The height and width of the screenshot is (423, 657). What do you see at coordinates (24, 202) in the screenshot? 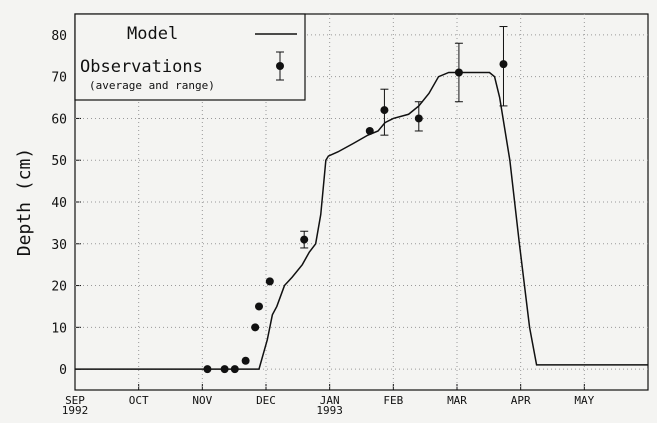
I see `y-axis-label: Depth (cm)` at bounding box center [24, 202].